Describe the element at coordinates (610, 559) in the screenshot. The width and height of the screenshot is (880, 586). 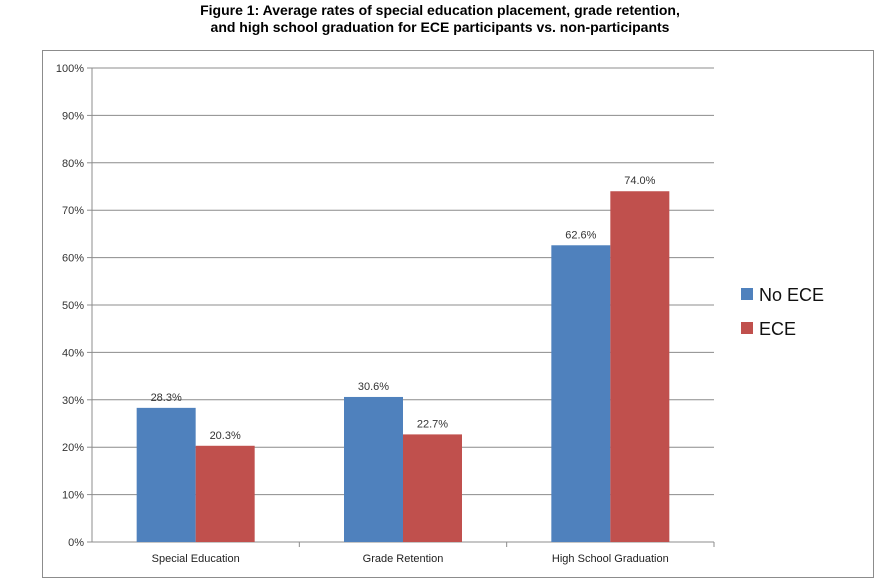
I see `x-category-label: High School Graduation` at that location.